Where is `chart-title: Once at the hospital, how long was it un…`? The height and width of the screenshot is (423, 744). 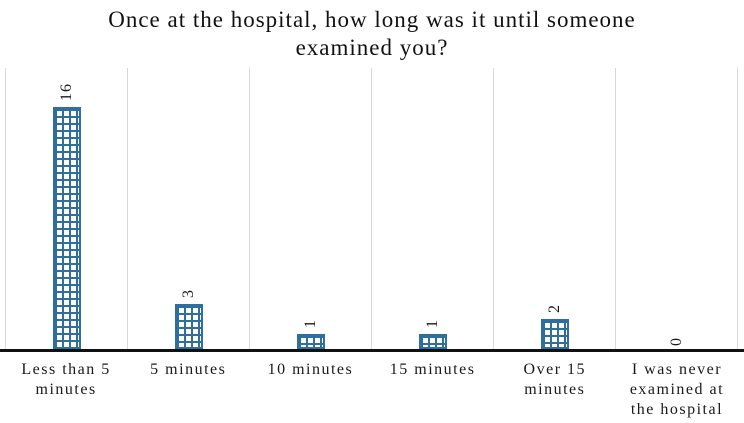 chart-title: Once at the hospital, how long was it un… is located at coordinates (372, 34).